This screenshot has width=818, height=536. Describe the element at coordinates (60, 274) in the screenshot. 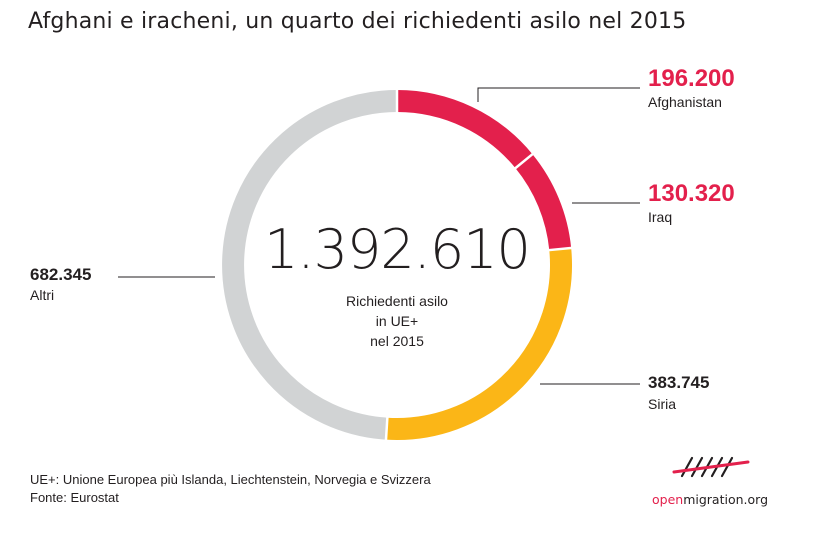

I see `value-label-altri: 682.345` at that location.